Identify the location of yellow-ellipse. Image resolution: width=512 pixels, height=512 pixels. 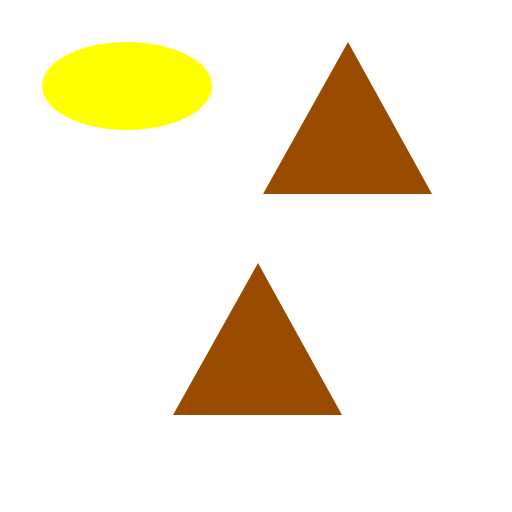
(127, 86).